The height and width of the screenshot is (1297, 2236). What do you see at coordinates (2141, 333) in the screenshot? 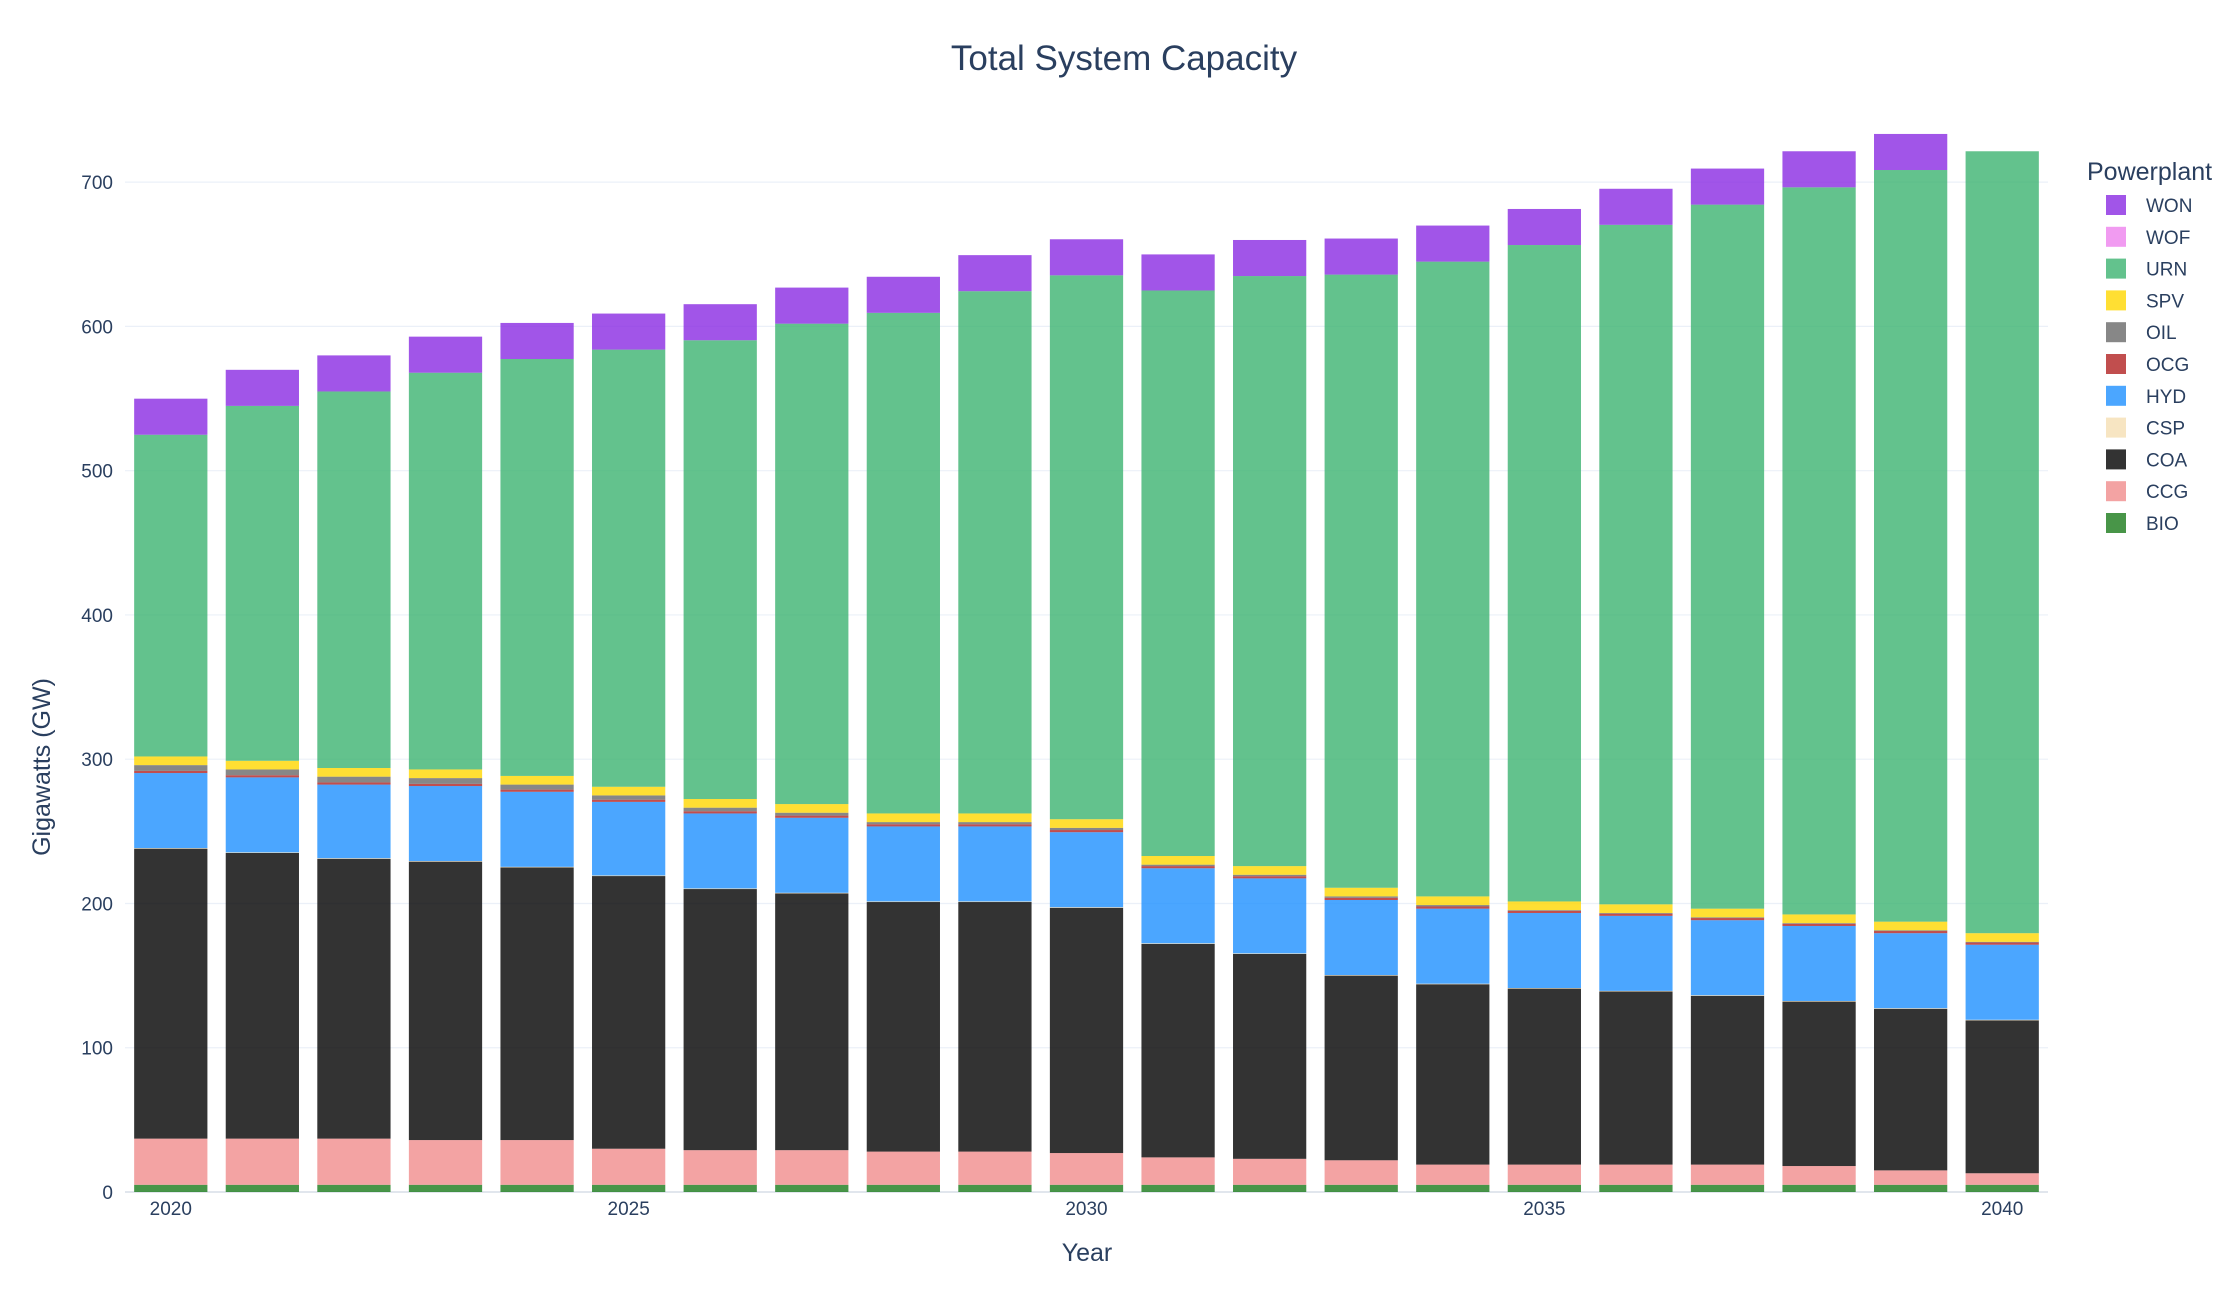
I see `legend-item-oil: OIL` at bounding box center [2141, 333].